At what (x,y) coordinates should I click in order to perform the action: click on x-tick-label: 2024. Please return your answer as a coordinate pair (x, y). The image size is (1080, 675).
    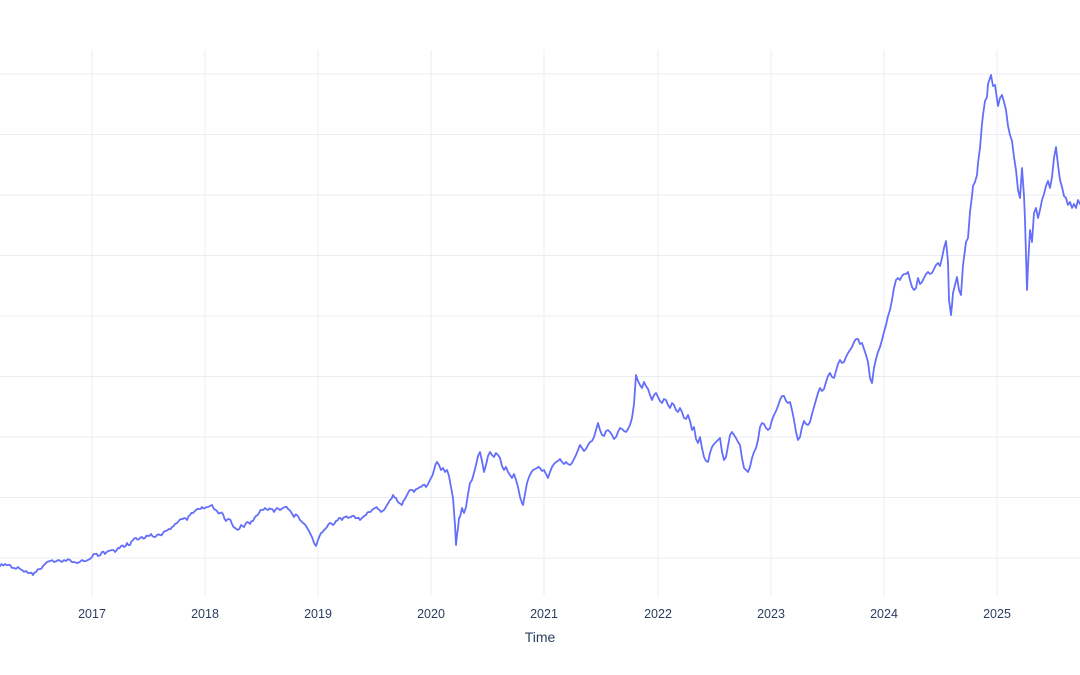
    Looking at the image, I should click on (884, 614).